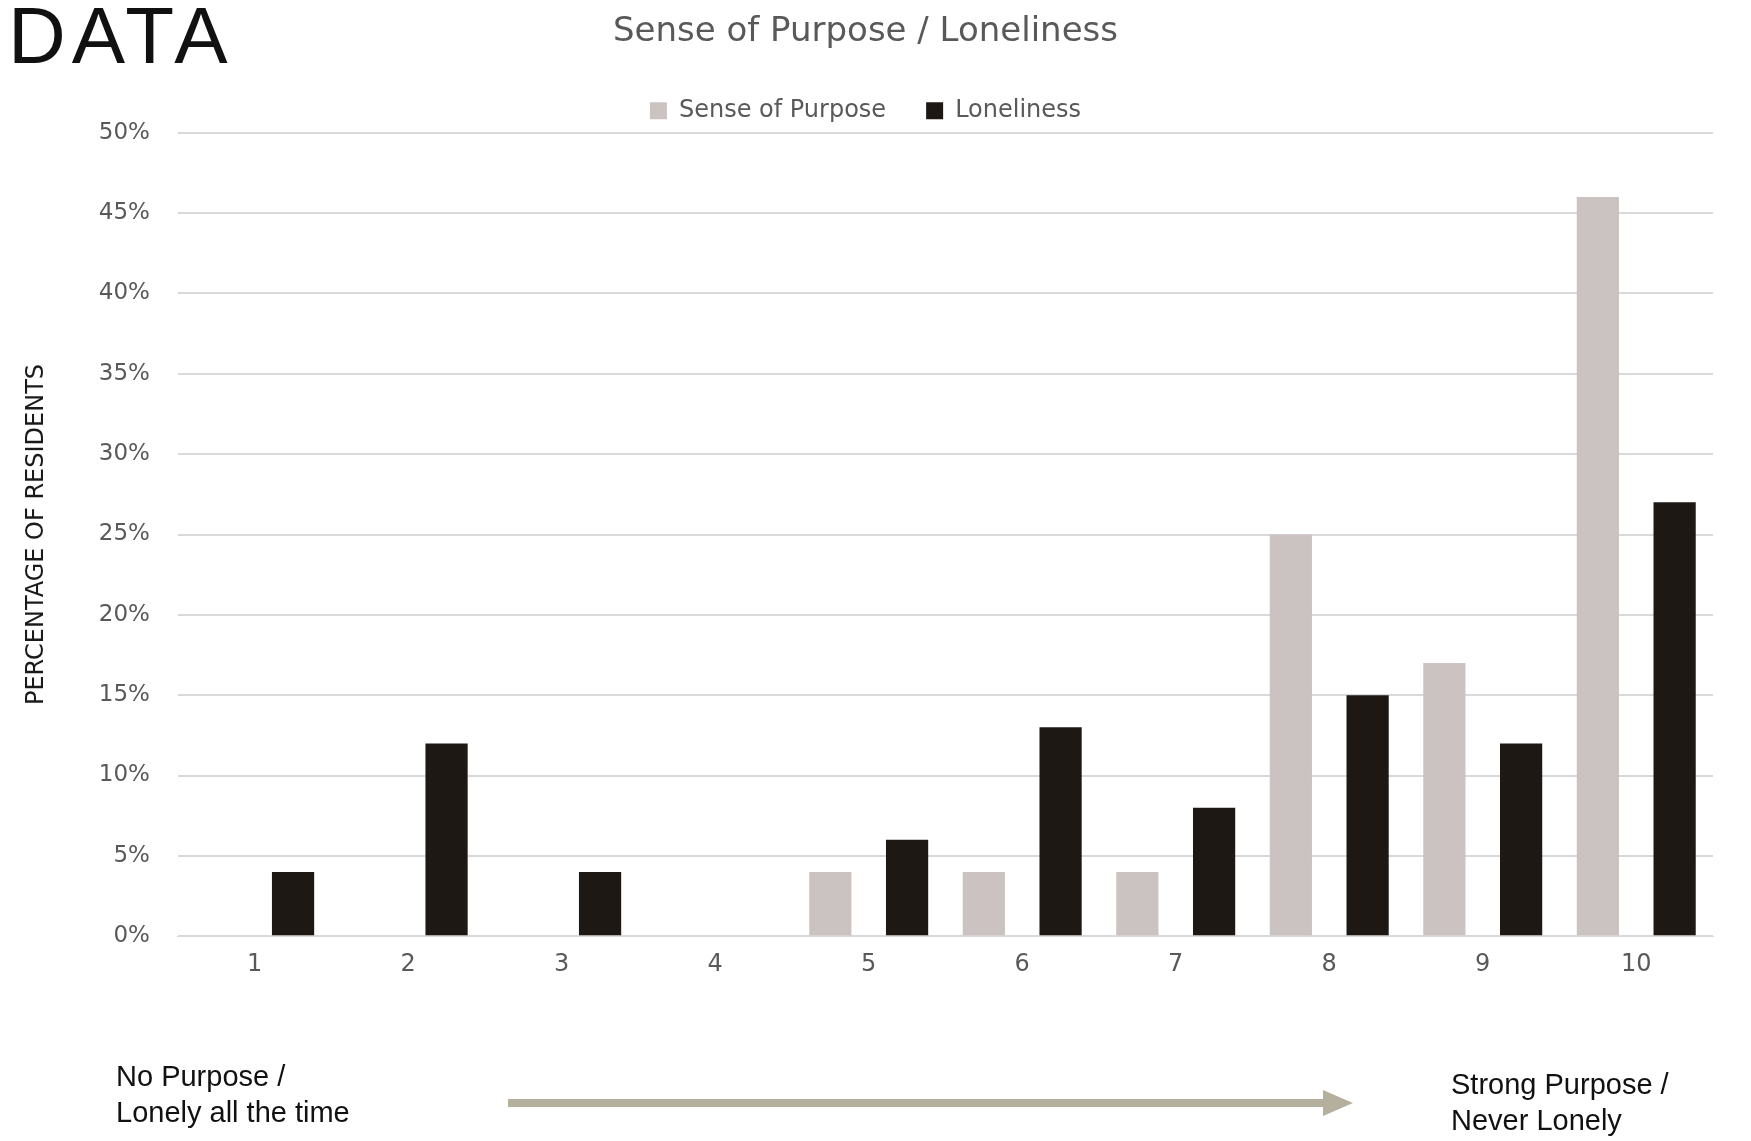  Describe the element at coordinates (124, 693) in the screenshot. I see `y-tick-label: 15%` at that location.